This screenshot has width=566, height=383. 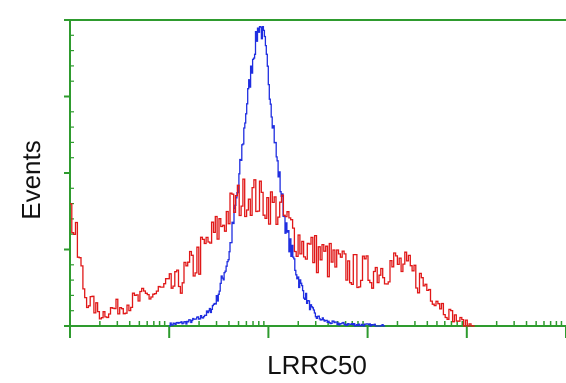 I want to click on x-axis-label: LRRC50, so click(x=317, y=365).